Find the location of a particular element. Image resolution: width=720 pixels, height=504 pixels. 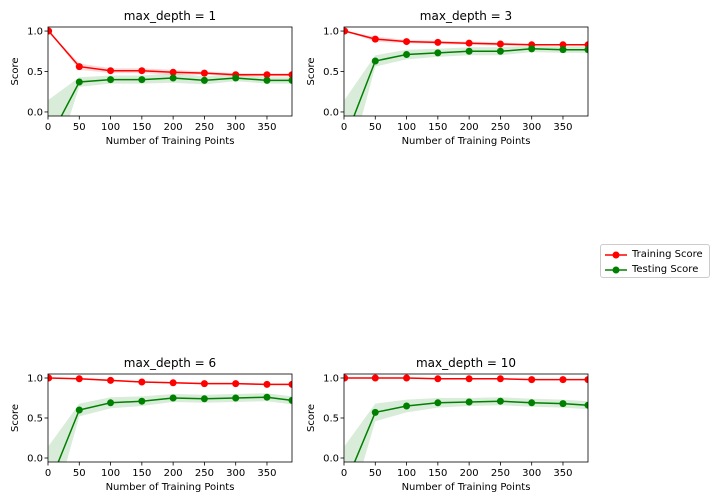

axes-frame is located at coordinates (170, 418).